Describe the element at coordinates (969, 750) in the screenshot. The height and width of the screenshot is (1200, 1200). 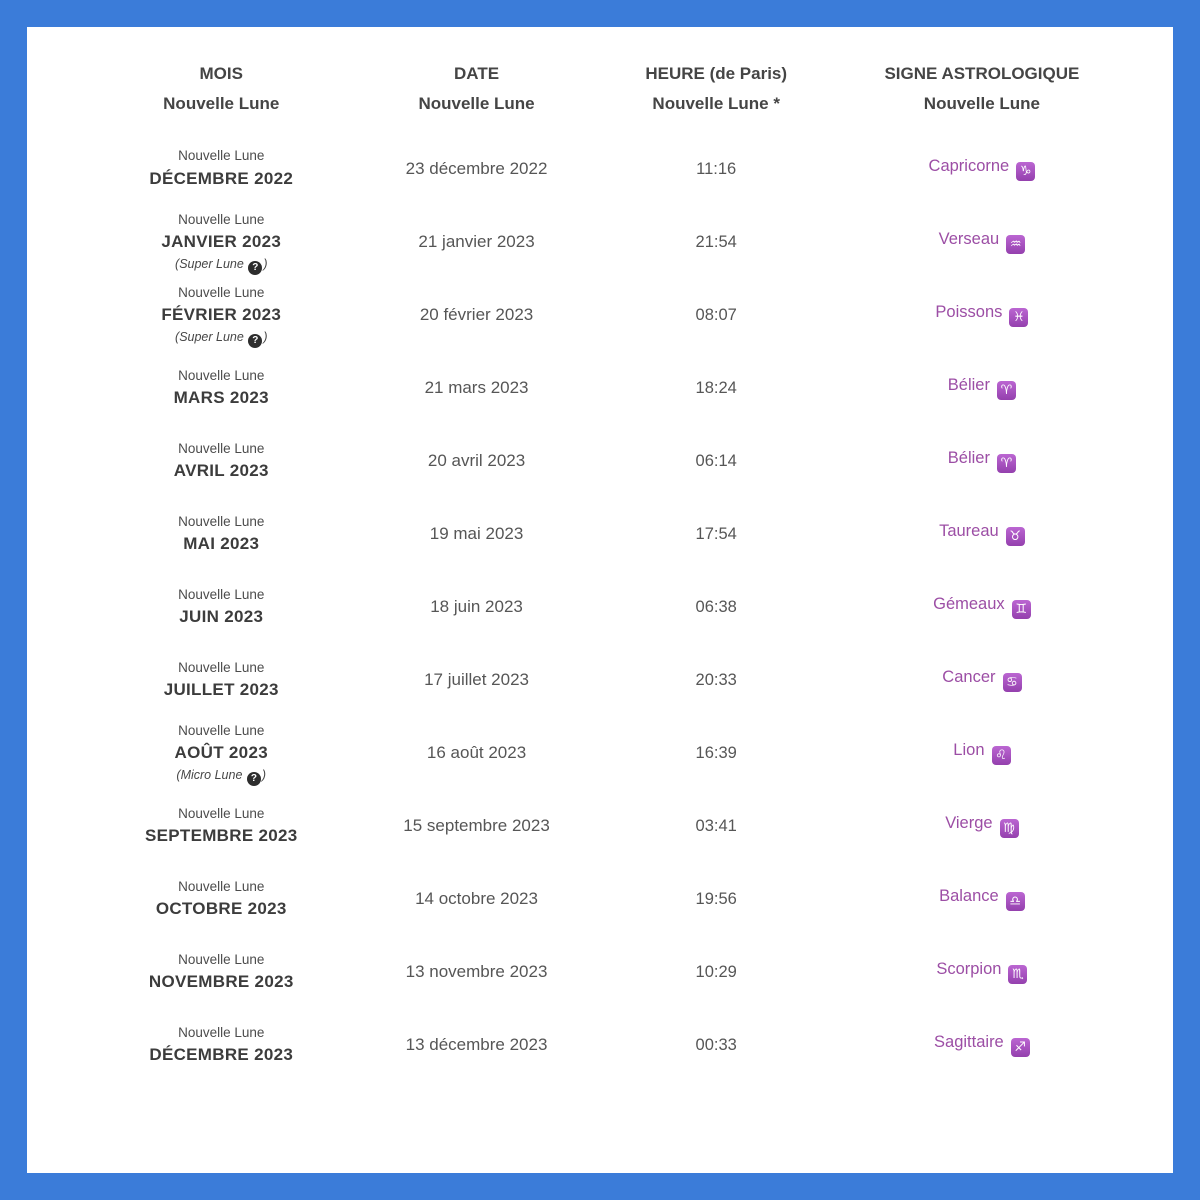
I see `sign-name: Lion` at that location.